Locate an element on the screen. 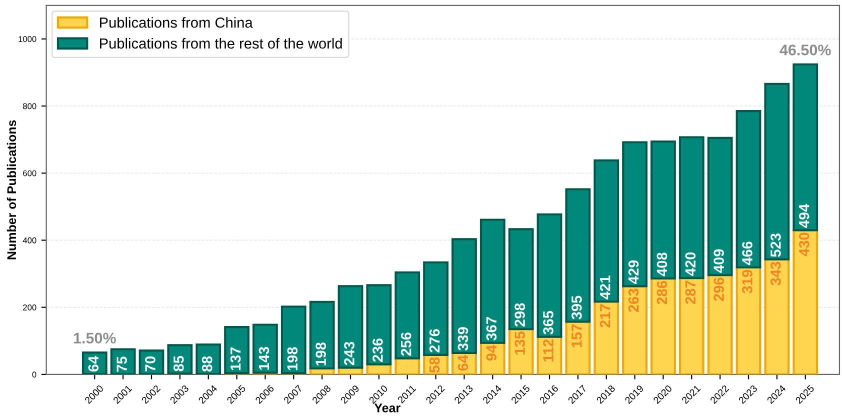  data-label: 88 is located at coordinates (207, 364).